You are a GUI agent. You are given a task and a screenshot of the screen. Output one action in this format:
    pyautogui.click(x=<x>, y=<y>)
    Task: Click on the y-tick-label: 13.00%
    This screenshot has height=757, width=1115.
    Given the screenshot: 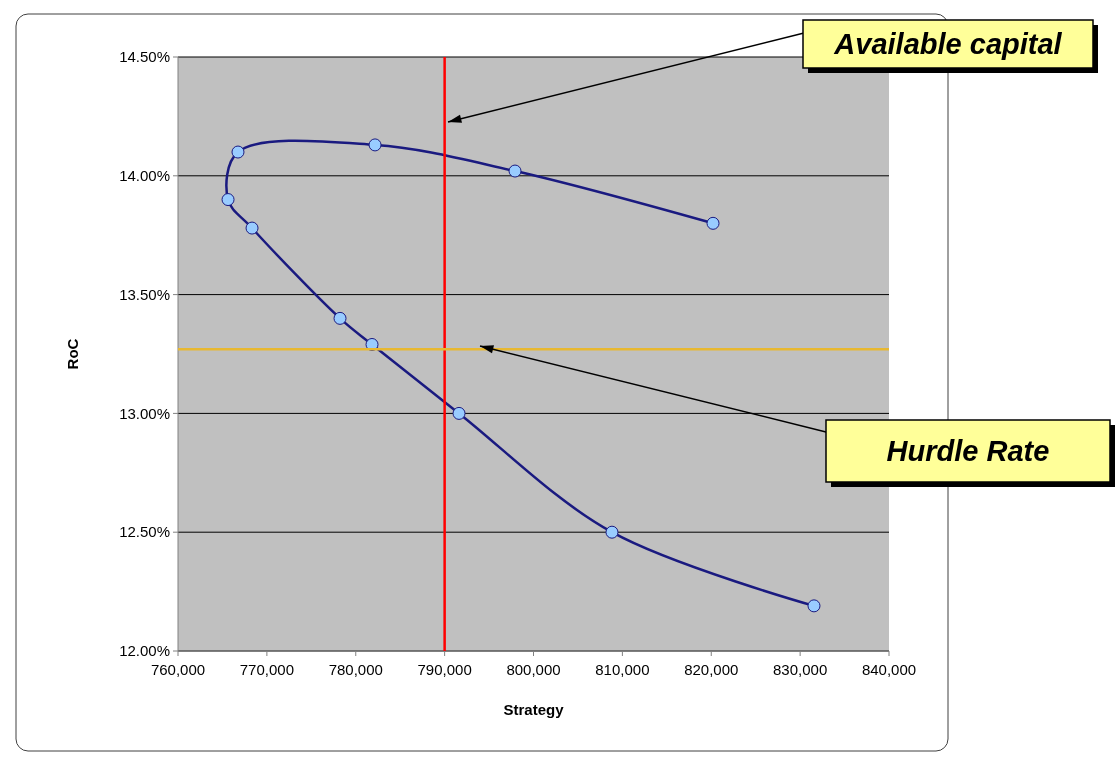 What is the action you would take?
    pyautogui.click(x=144, y=413)
    